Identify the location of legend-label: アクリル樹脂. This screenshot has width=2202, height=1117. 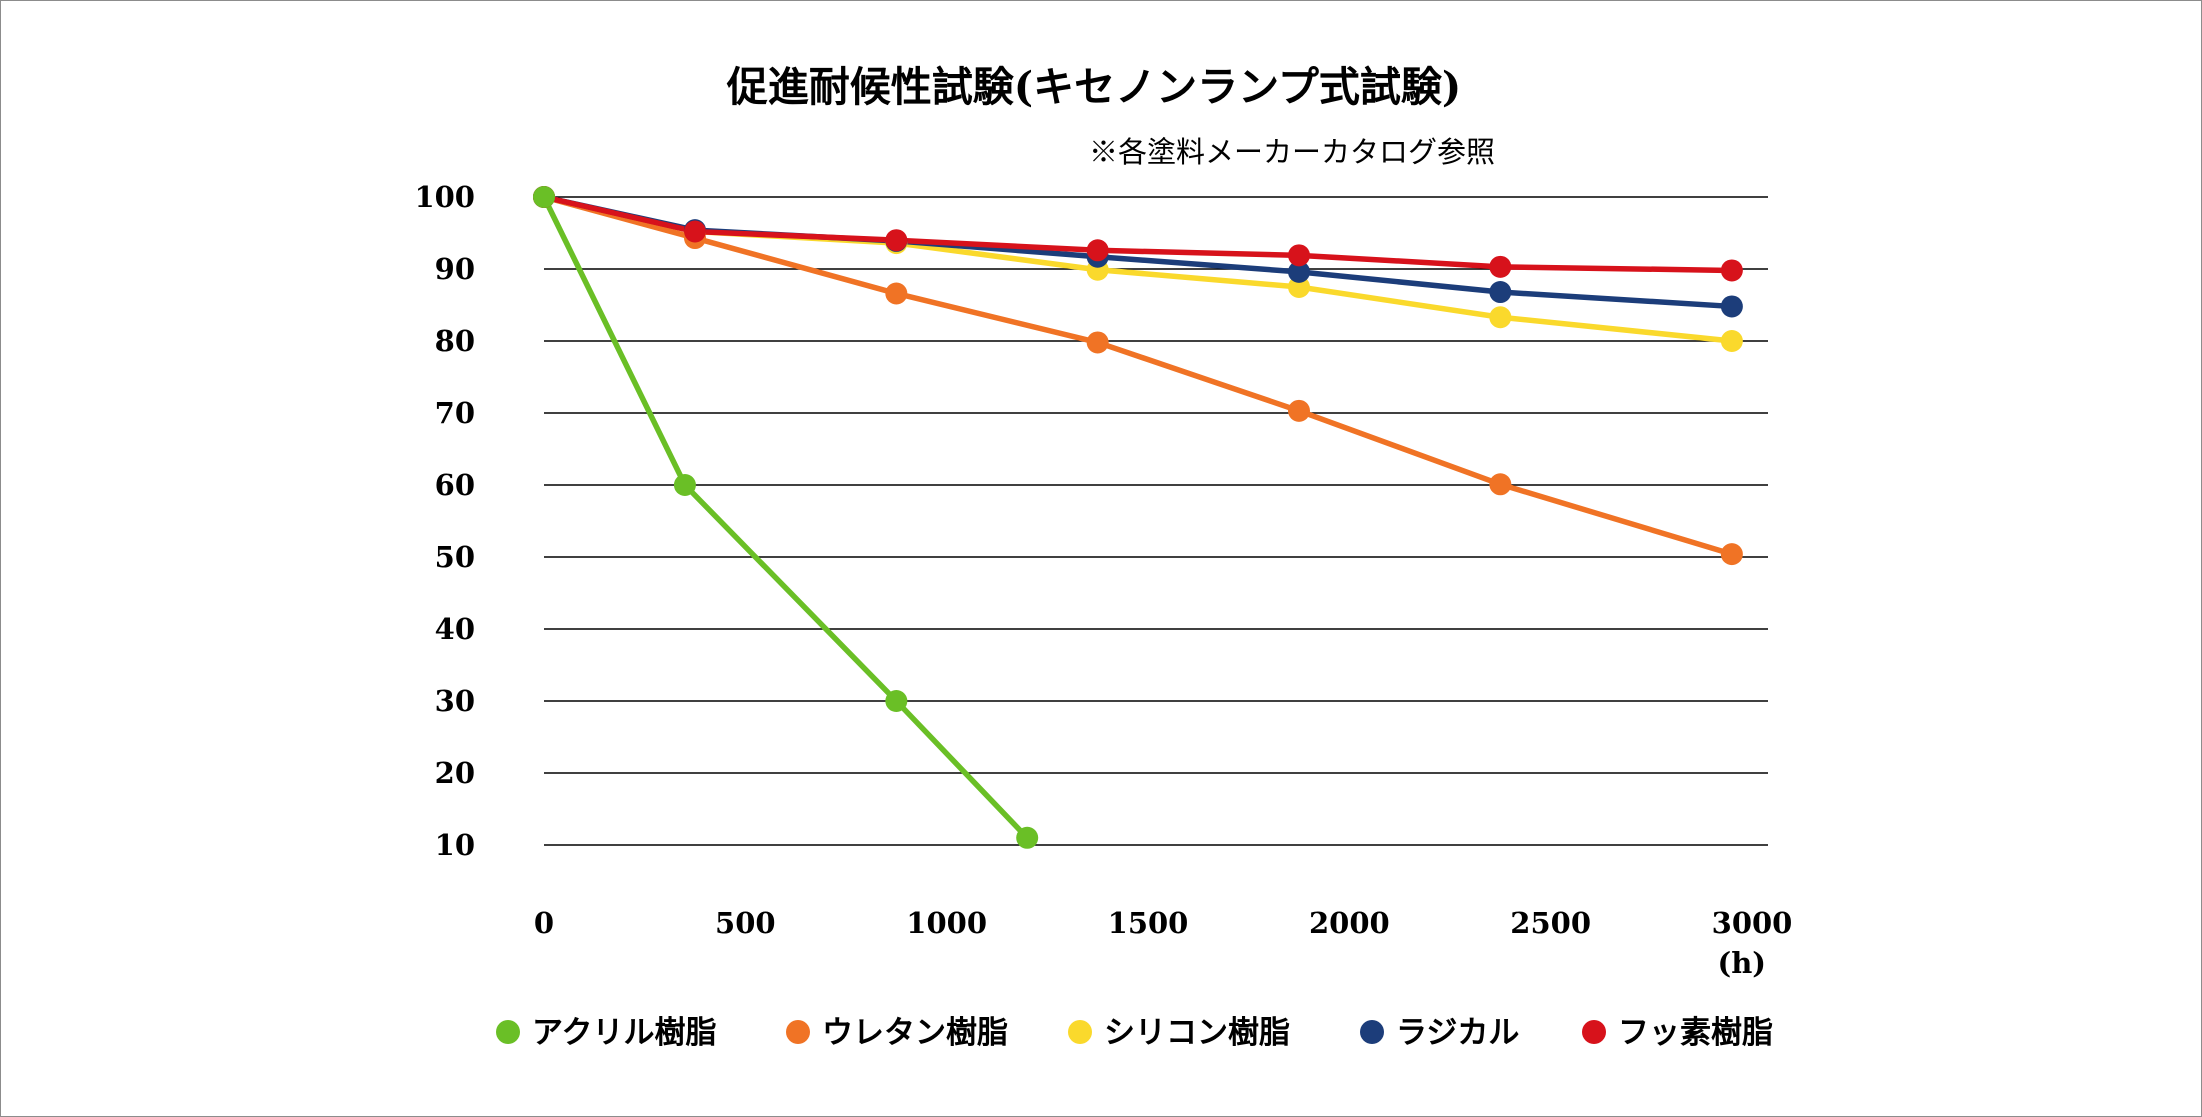
(624, 1033).